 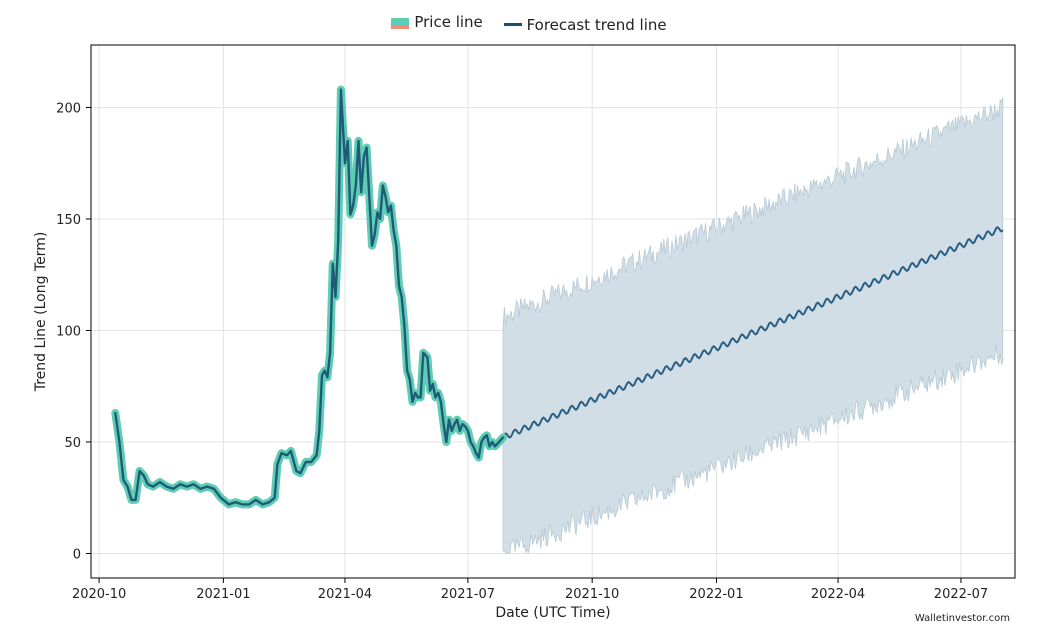 I want to click on x-tick-label: 2021-07, so click(x=468, y=594).